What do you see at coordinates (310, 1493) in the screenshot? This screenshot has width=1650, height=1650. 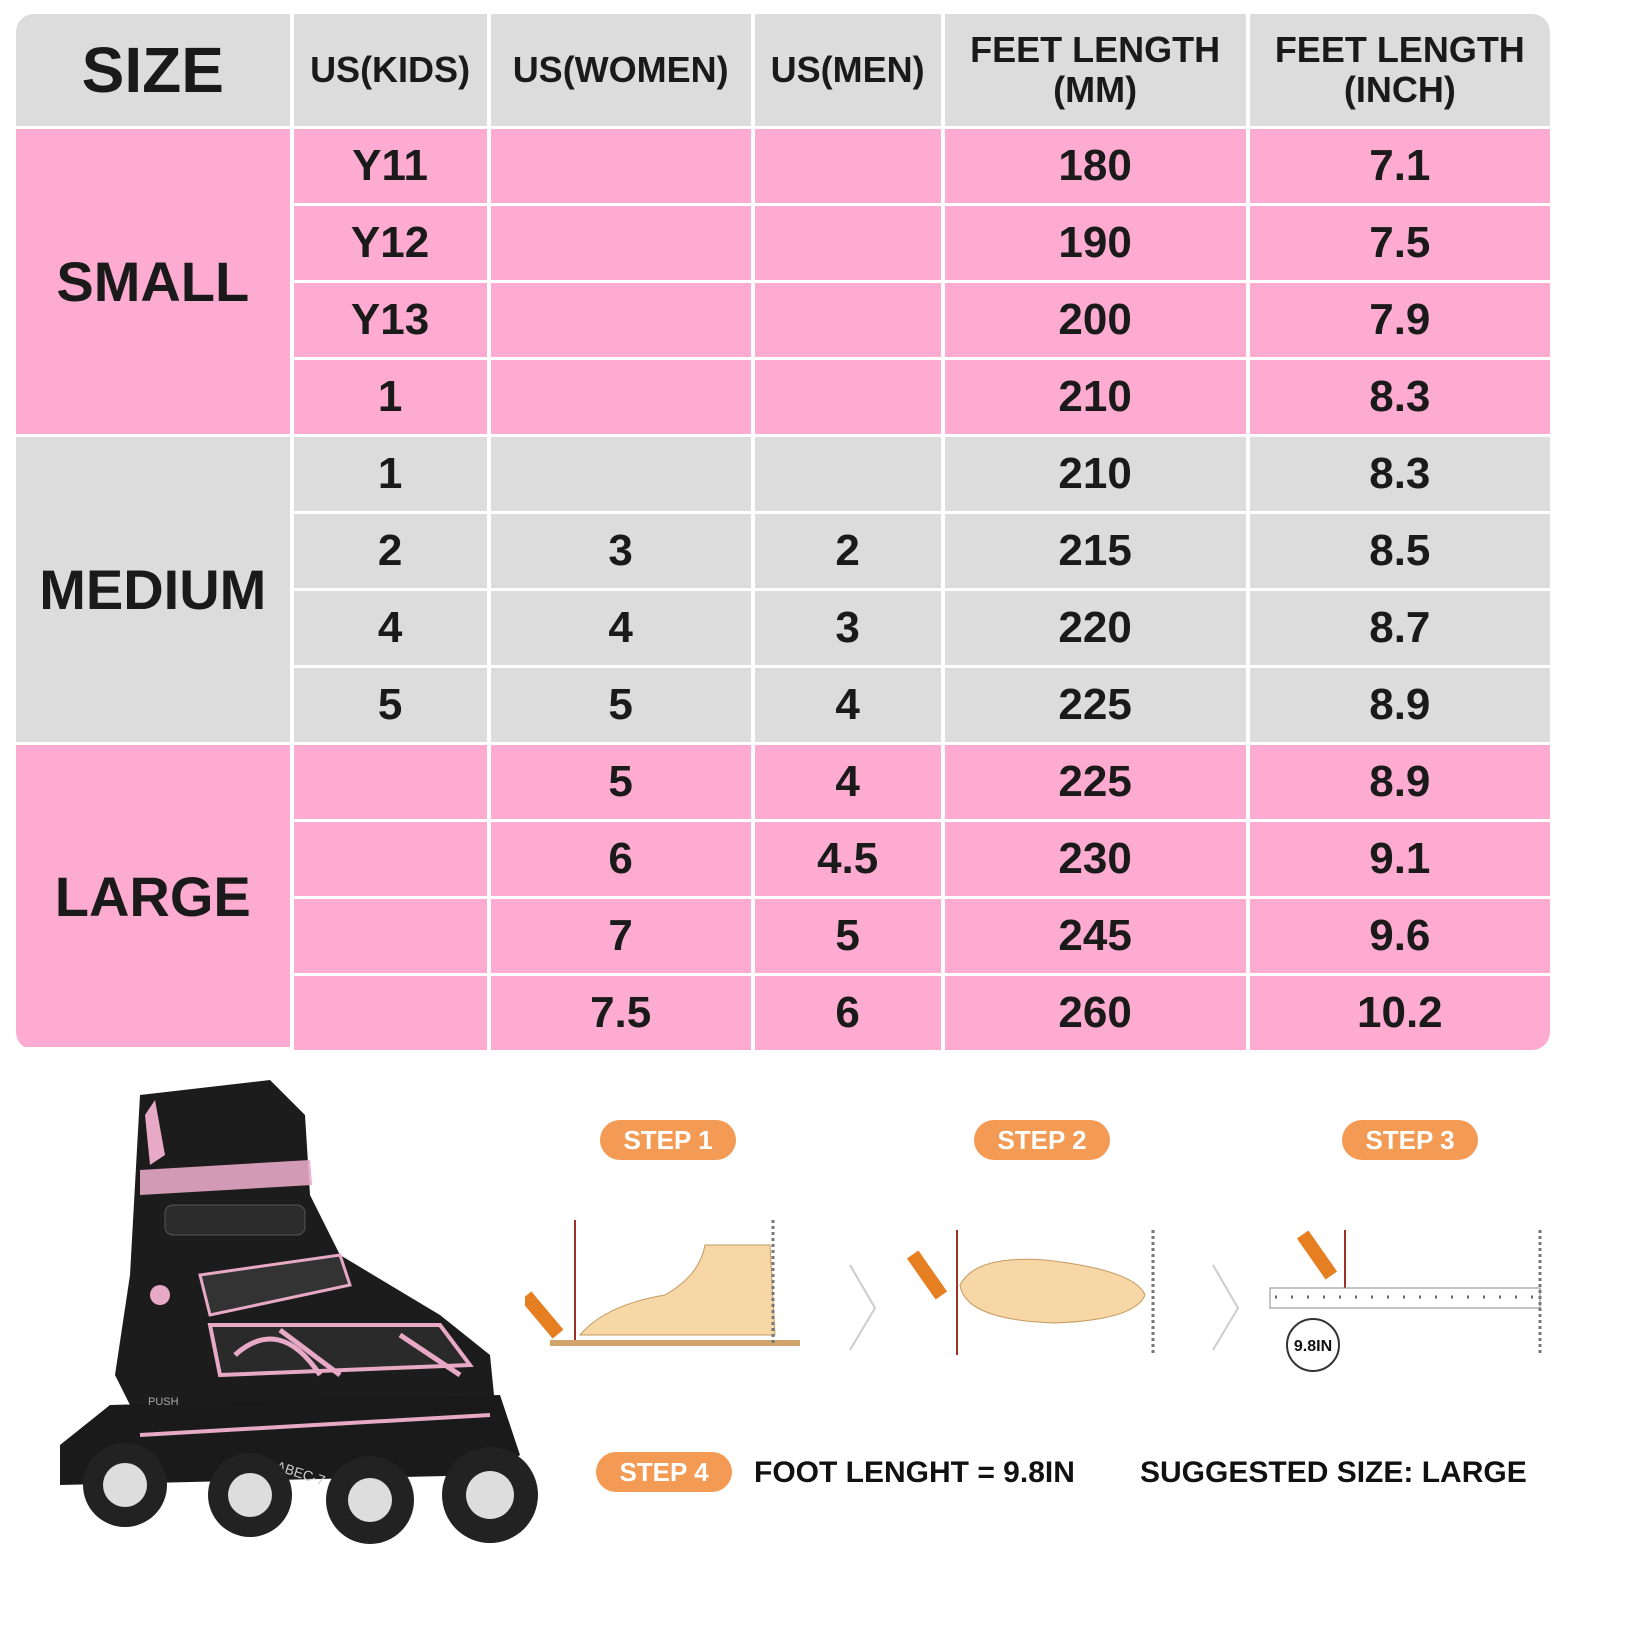 I see `skate-wheels` at bounding box center [310, 1493].